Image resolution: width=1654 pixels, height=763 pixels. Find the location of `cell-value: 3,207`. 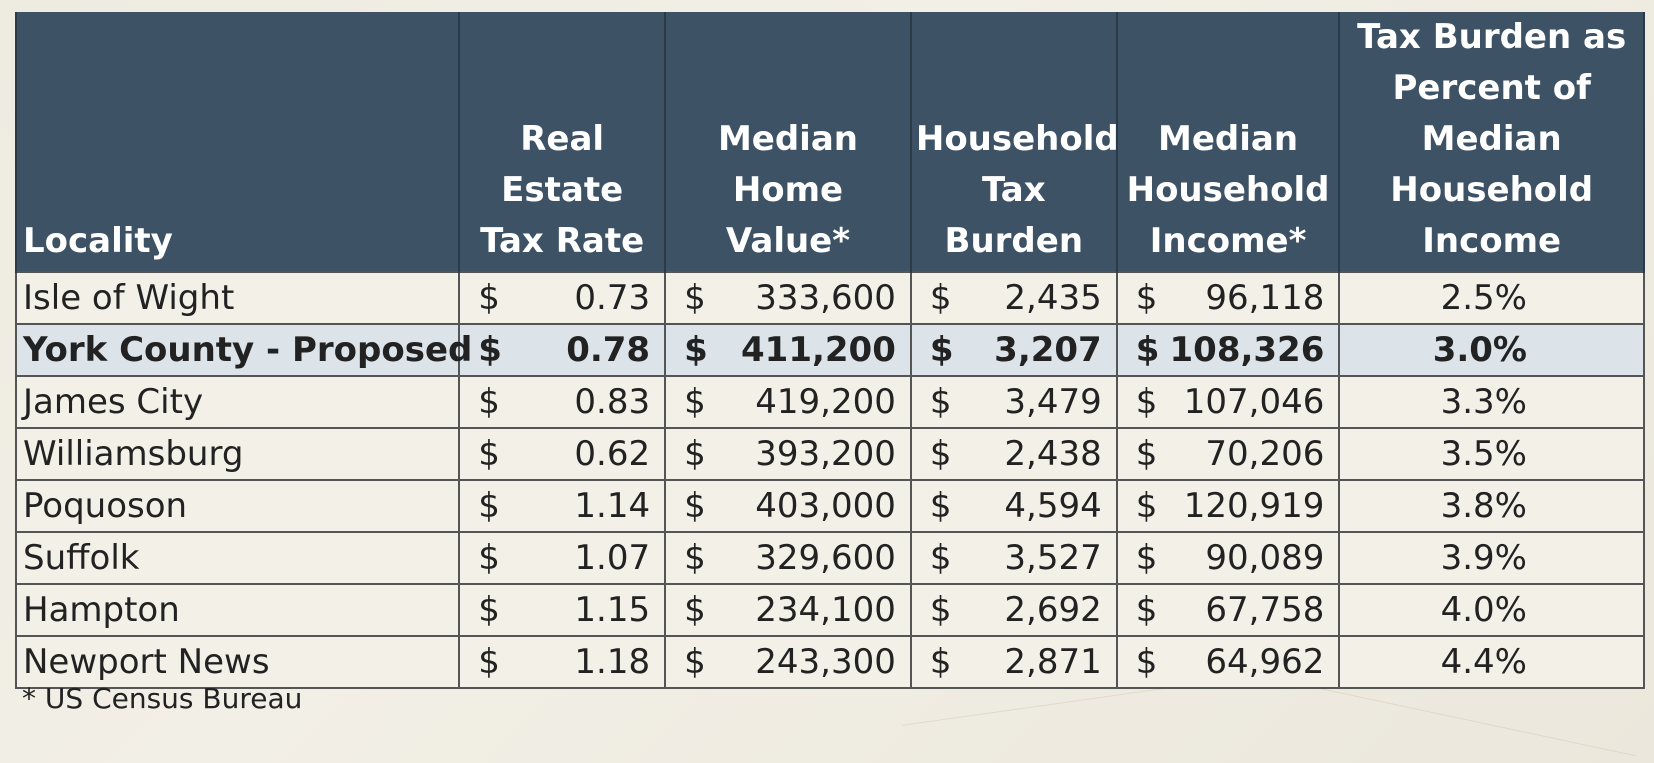

cell-value: 3,207 is located at coordinates (1048, 350).